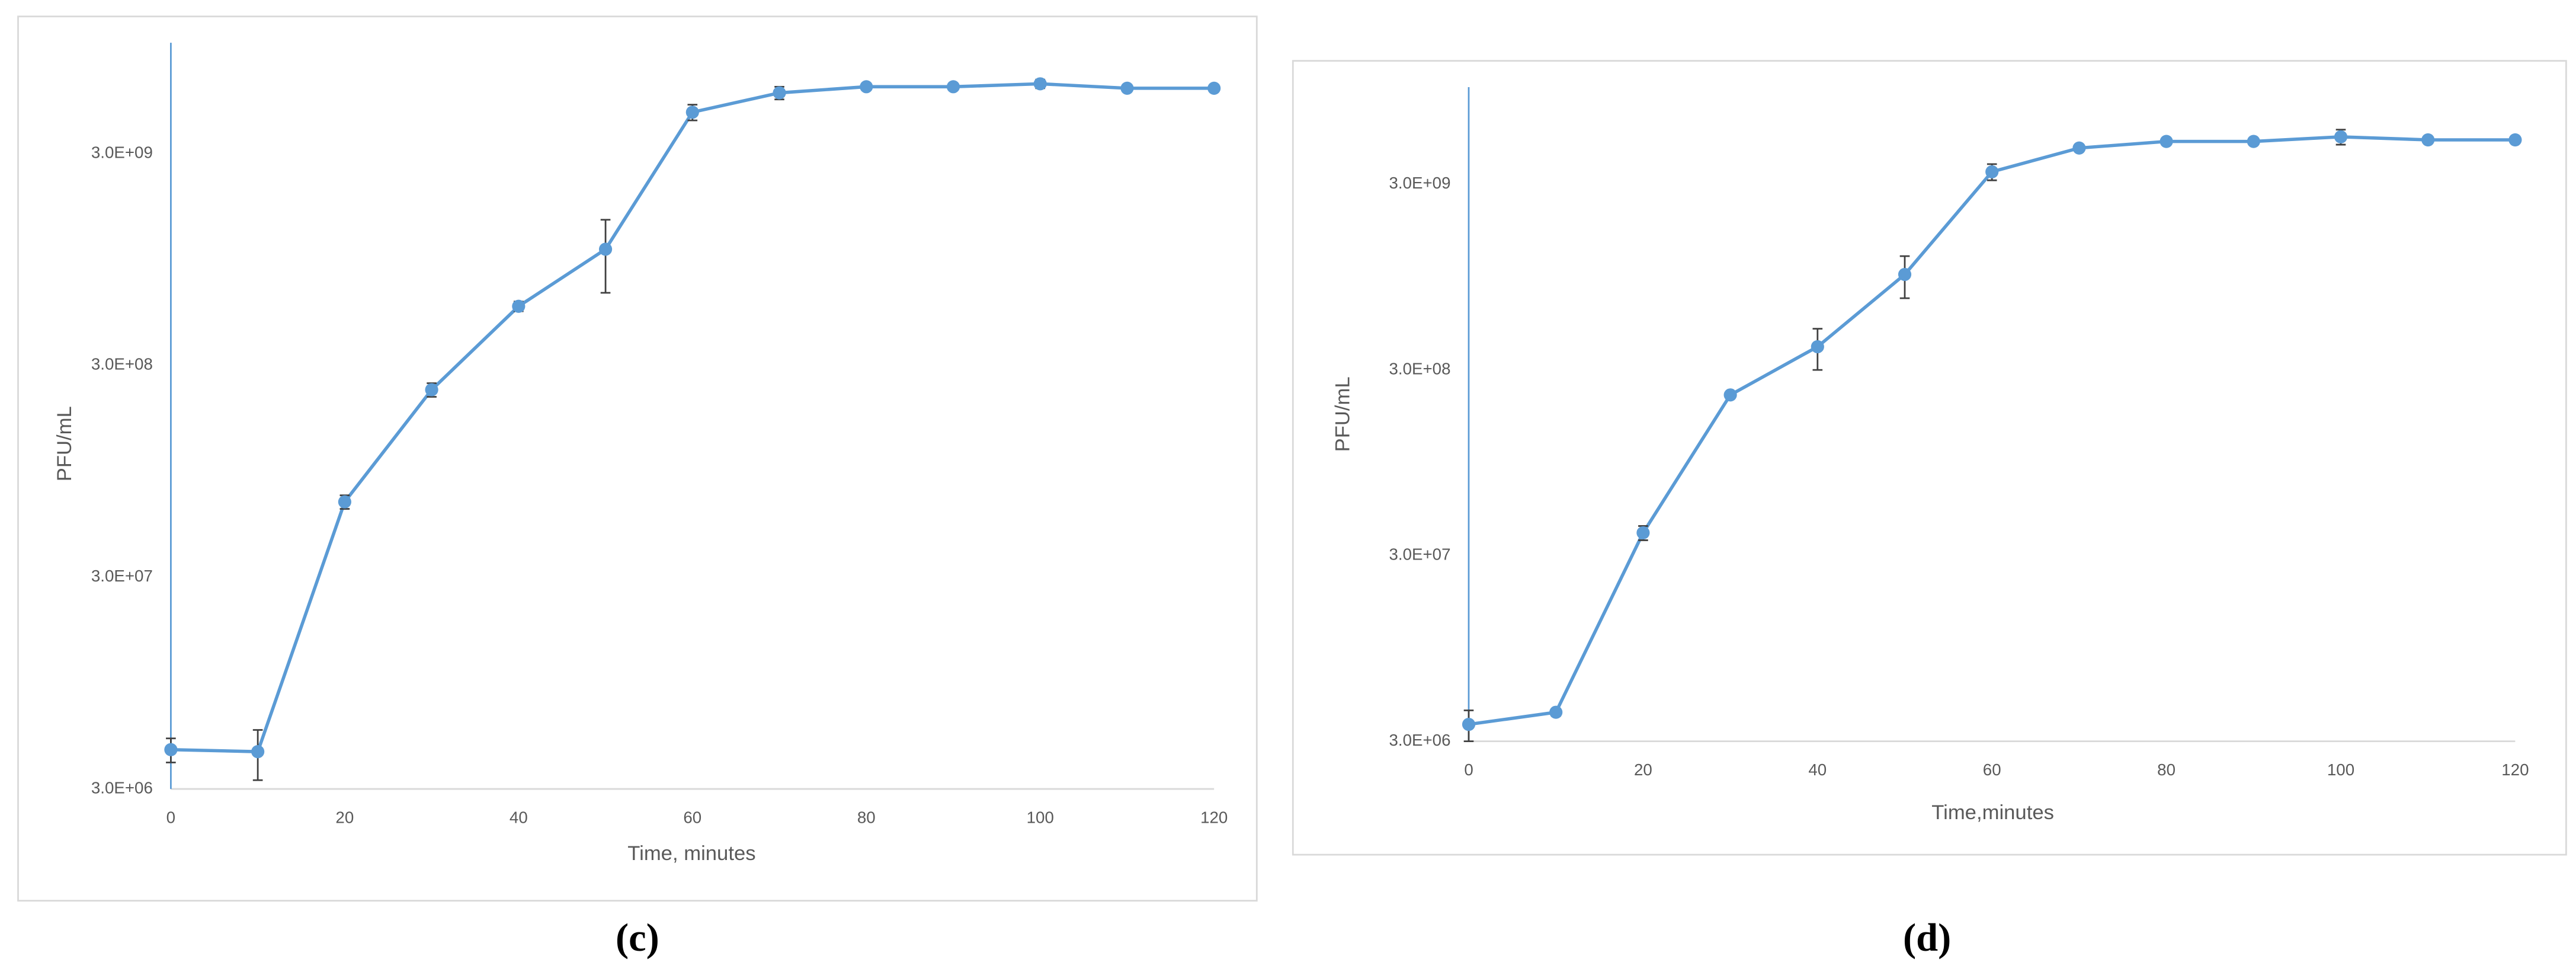  What do you see at coordinates (1992, 812) in the screenshot?
I see `x-axis-label: Time,minutes` at bounding box center [1992, 812].